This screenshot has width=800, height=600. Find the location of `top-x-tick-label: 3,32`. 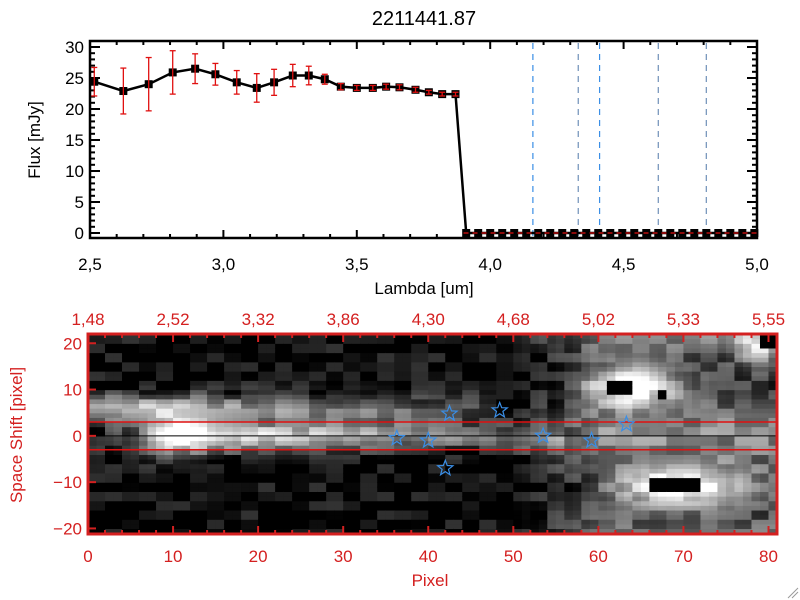

top-x-tick-label: 3,32 is located at coordinates (258, 319).